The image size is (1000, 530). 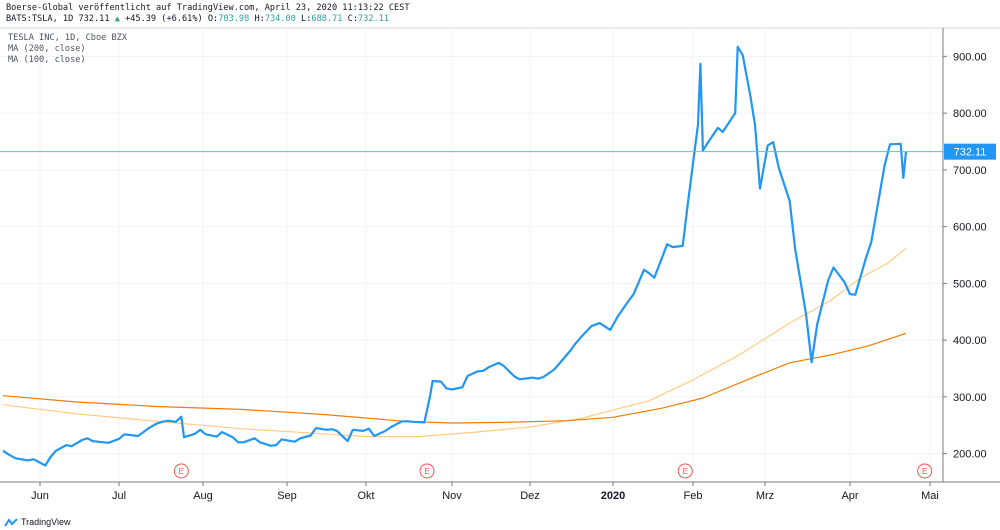 What do you see at coordinates (306, 19) in the screenshot?
I see `low-label: L:` at bounding box center [306, 19].